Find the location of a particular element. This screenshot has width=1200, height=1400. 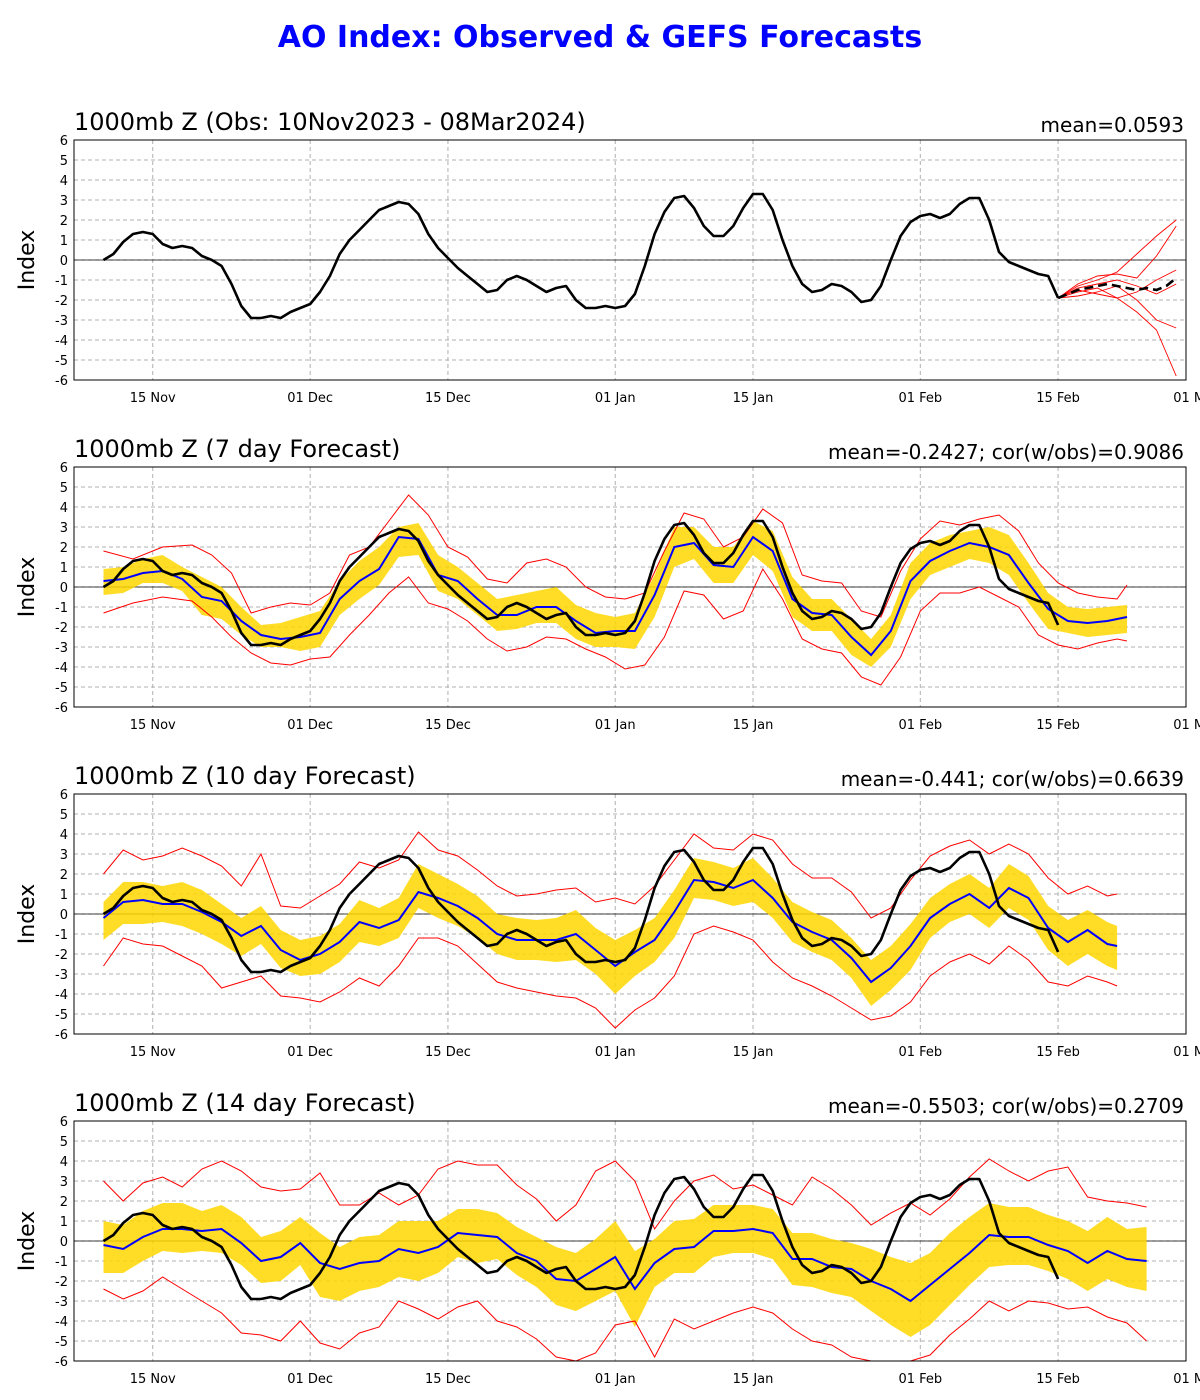

panel-stat-7day: mean=-0.2427; cor(w/obs)=0.9086 is located at coordinates (1005, 452).